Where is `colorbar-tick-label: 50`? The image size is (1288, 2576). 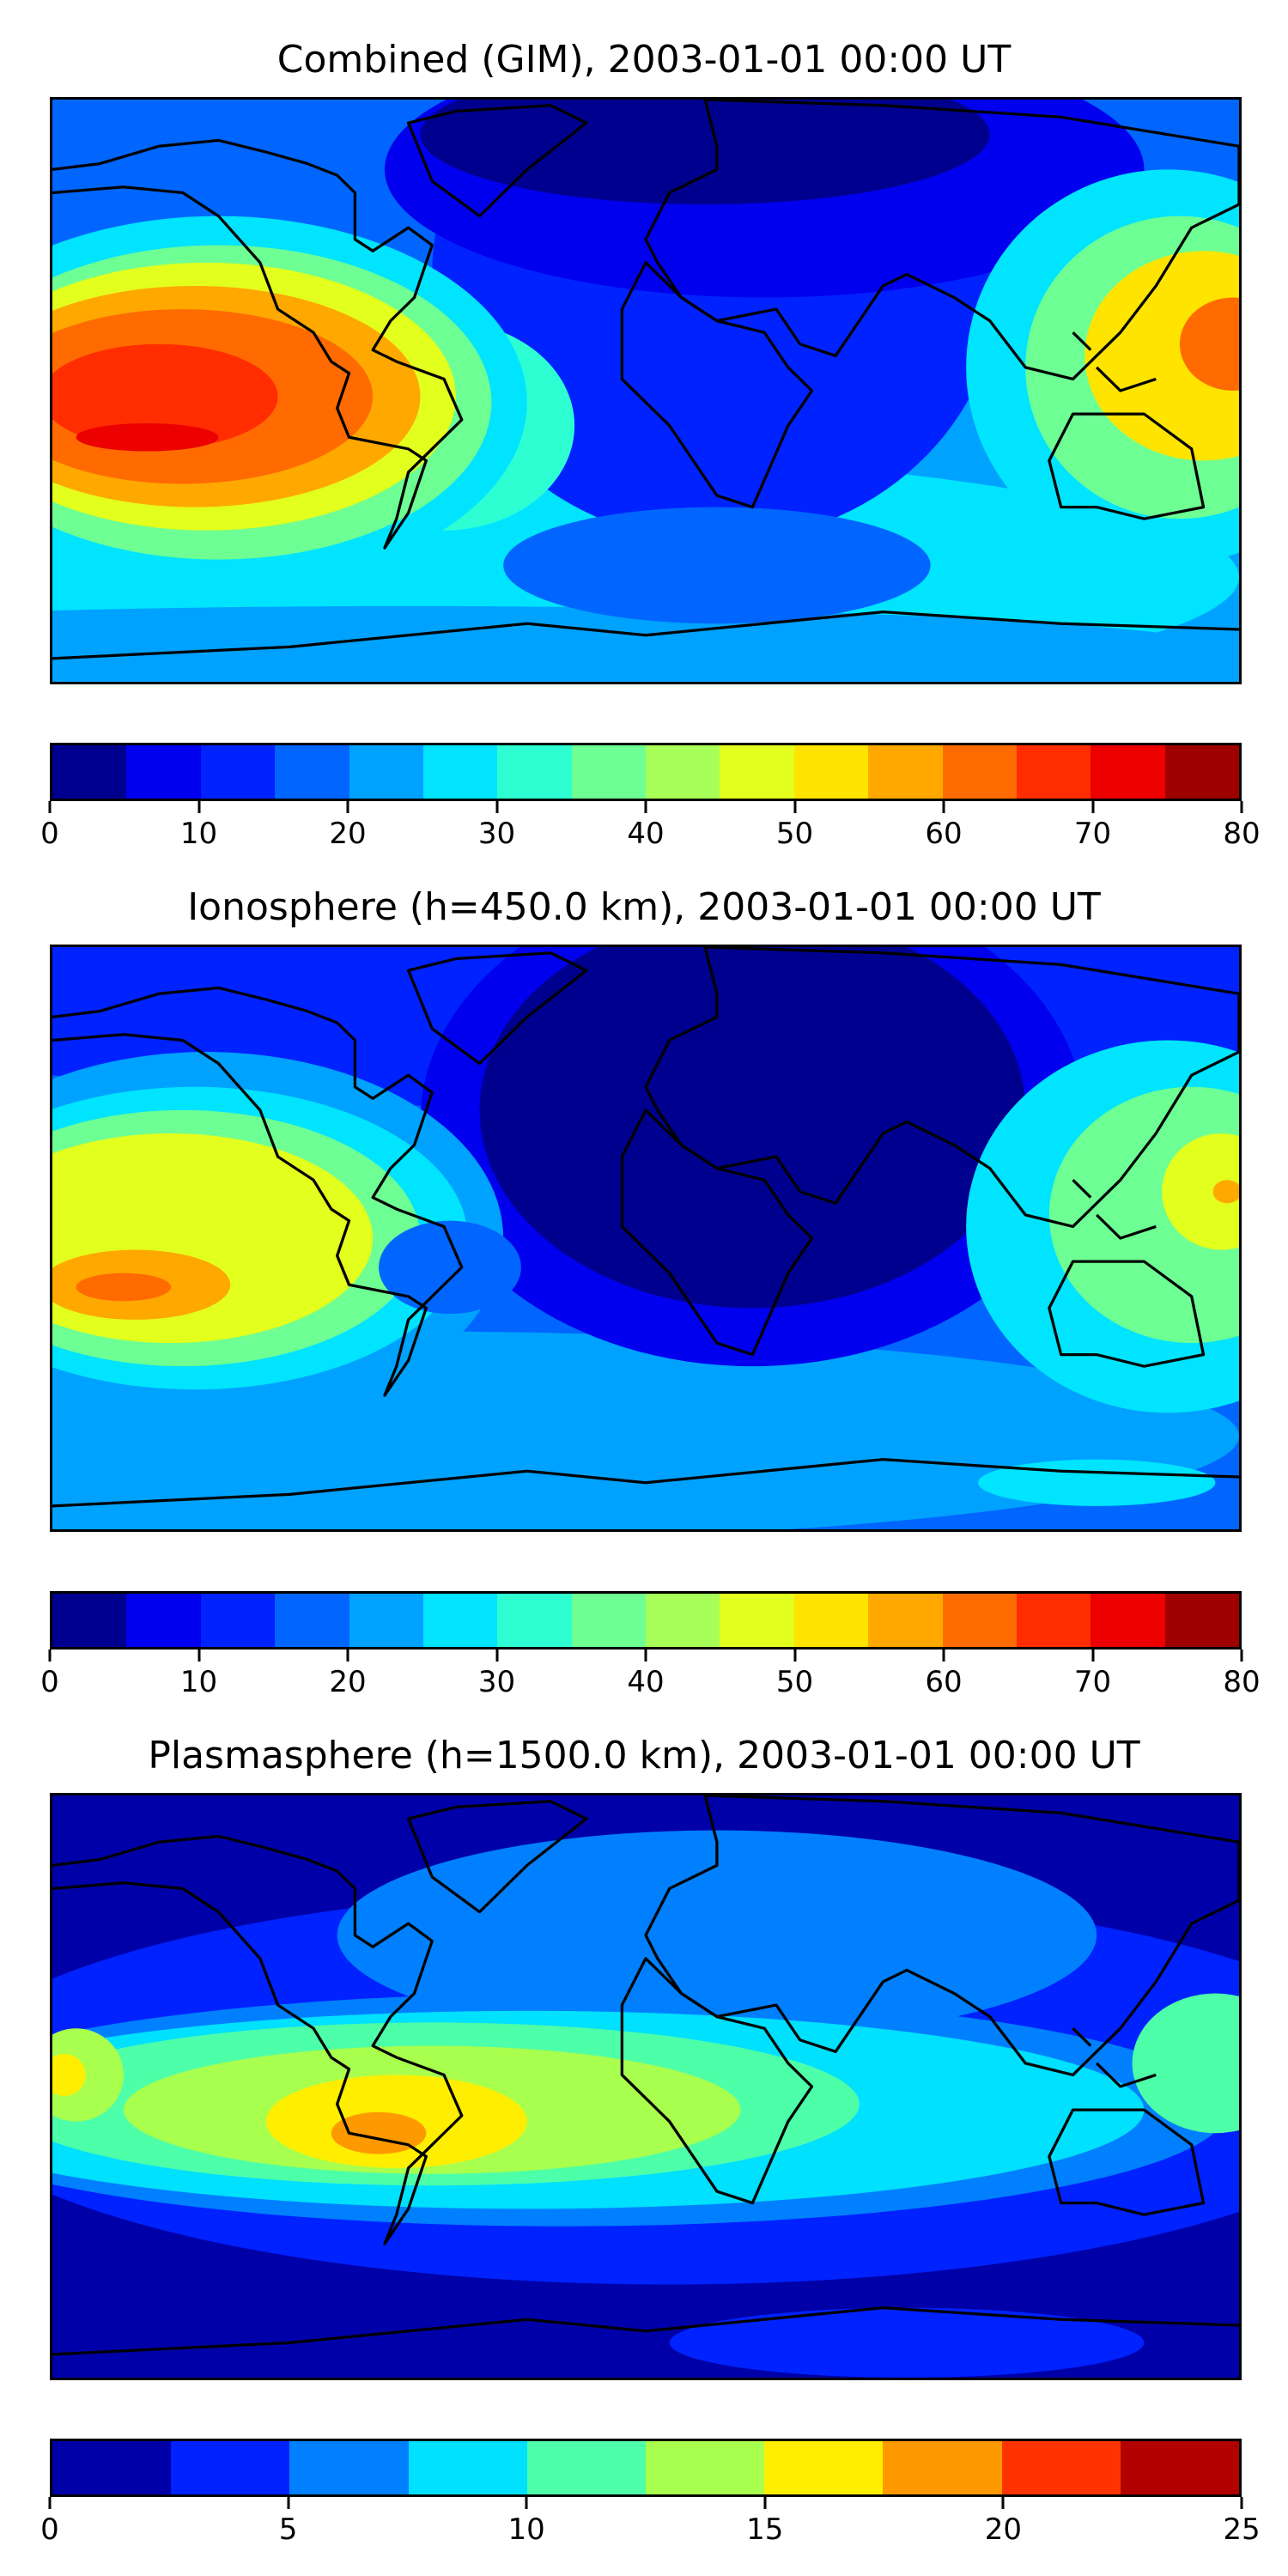
colorbar-tick-label: 50 is located at coordinates (794, 834).